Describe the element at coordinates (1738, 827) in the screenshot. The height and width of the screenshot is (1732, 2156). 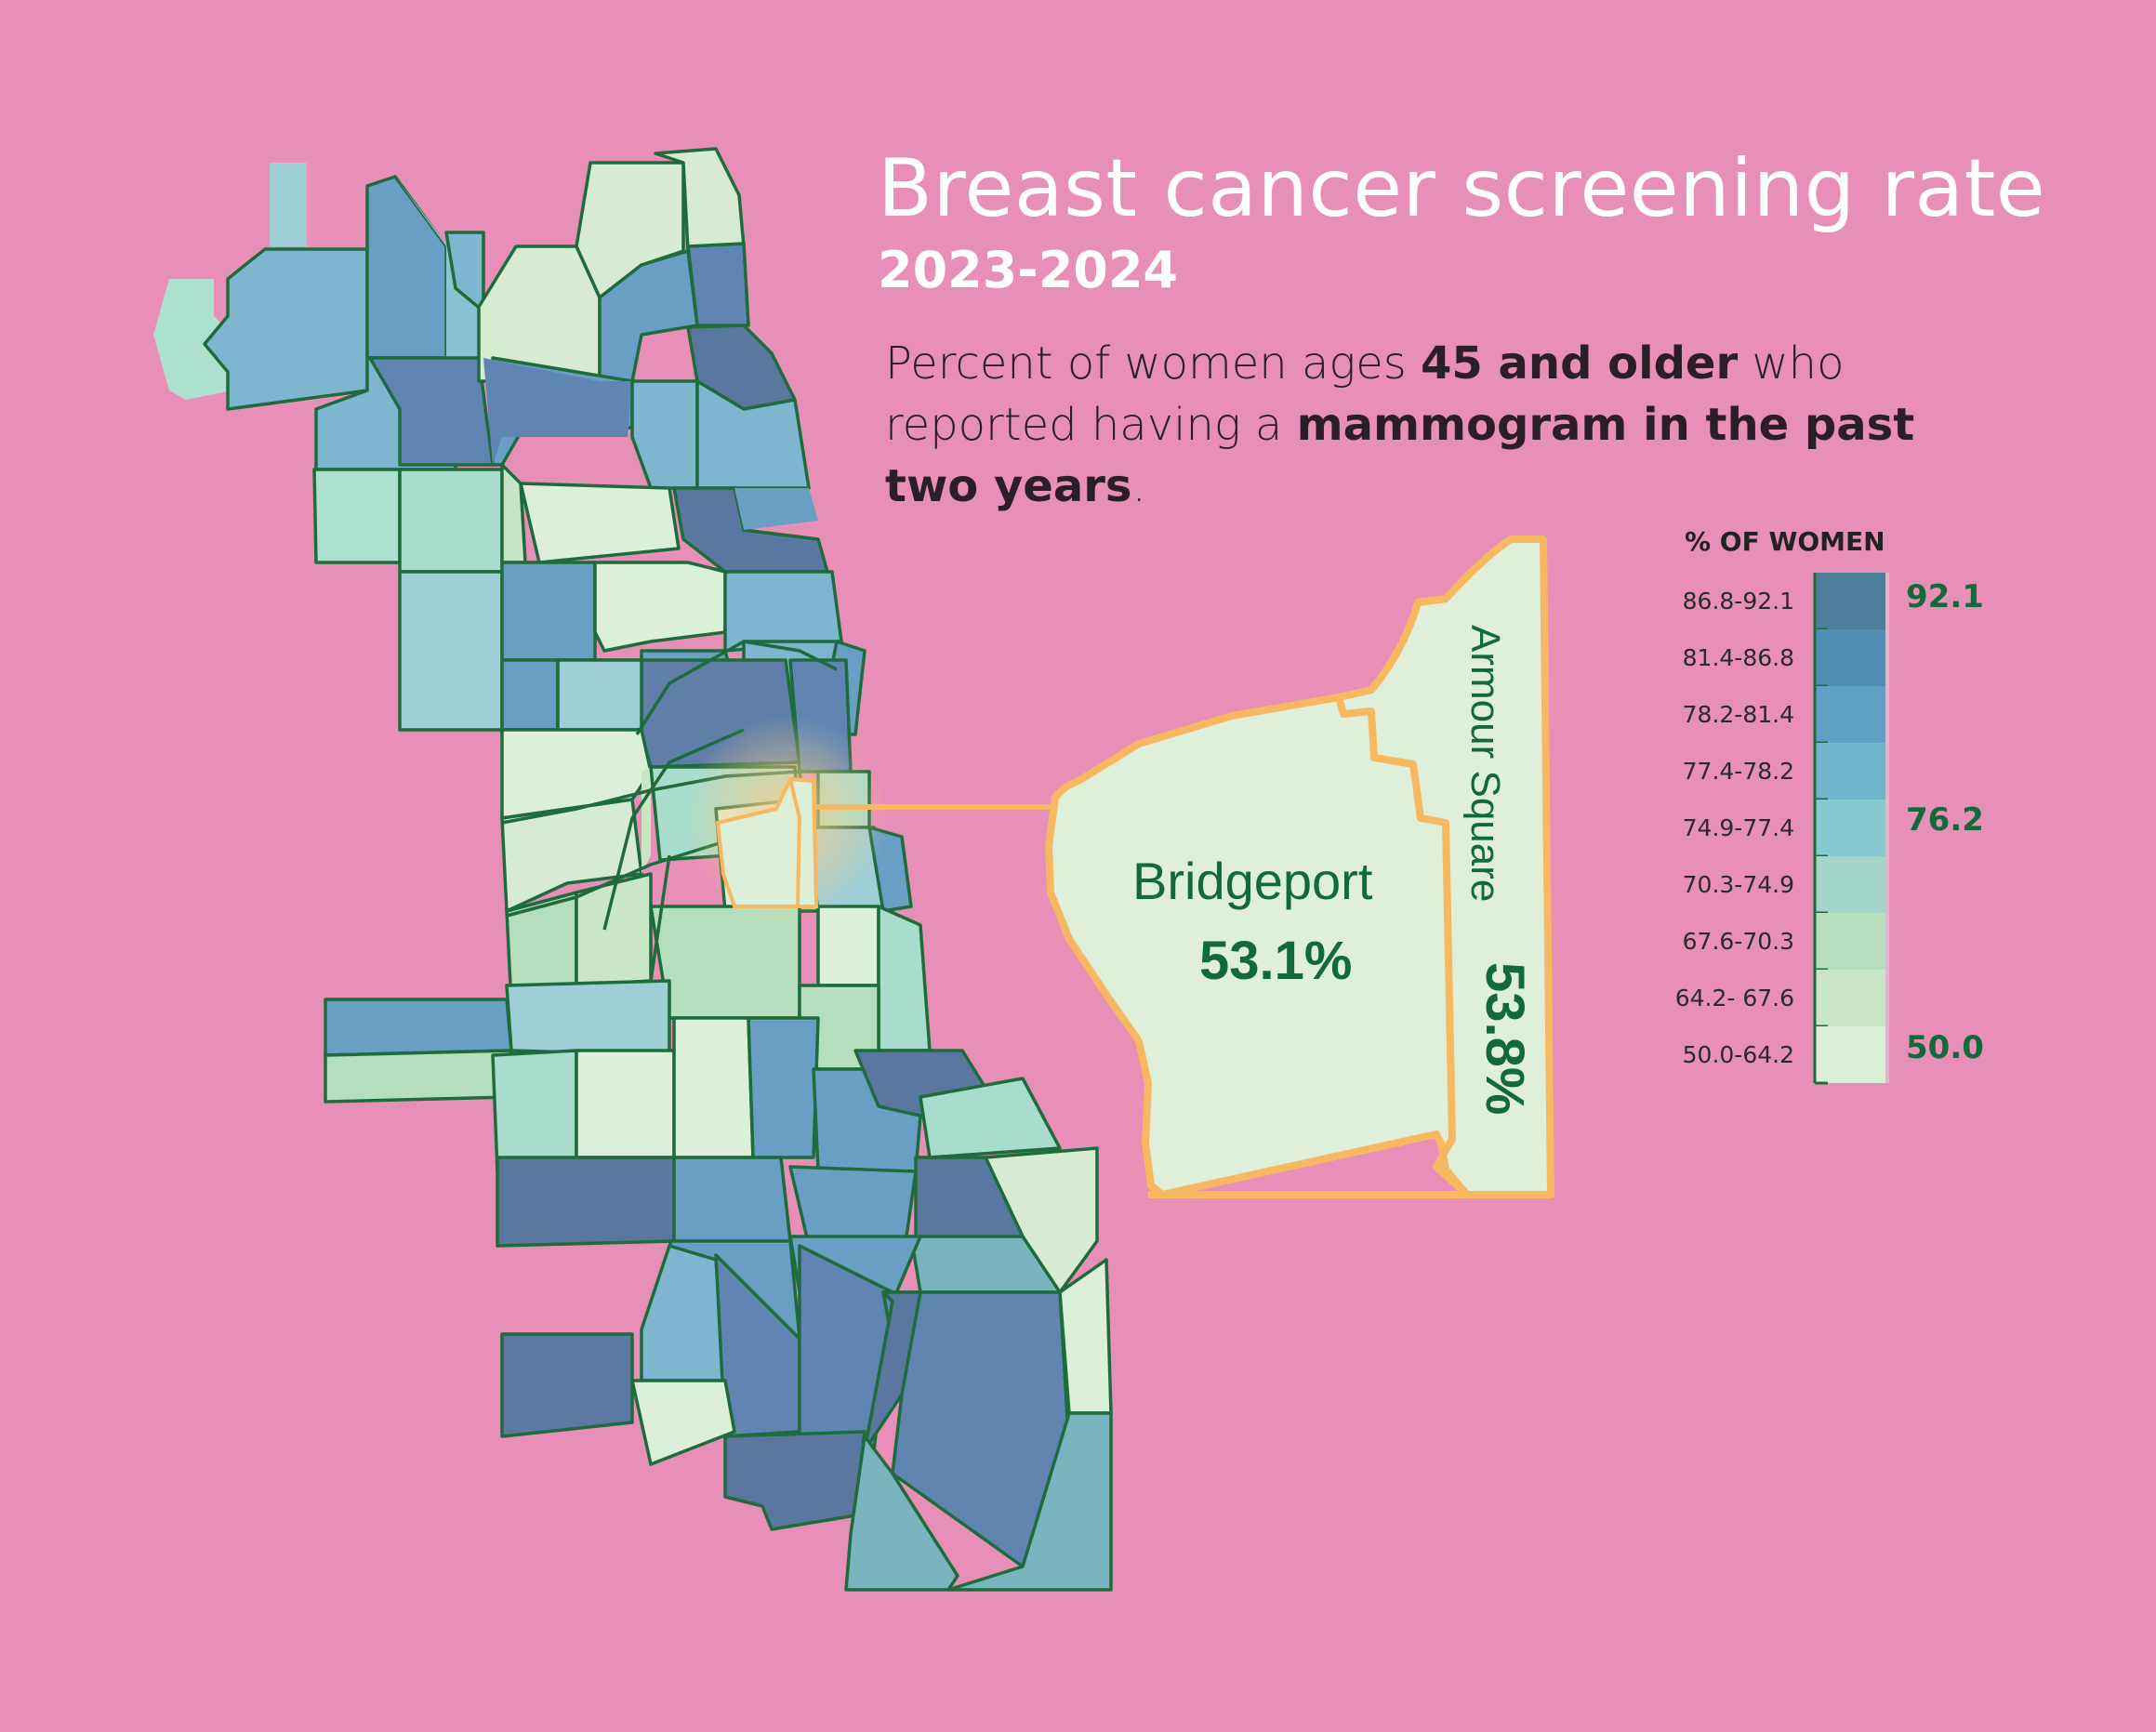
I see `legend-class-label: 74.9-77.4` at that location.